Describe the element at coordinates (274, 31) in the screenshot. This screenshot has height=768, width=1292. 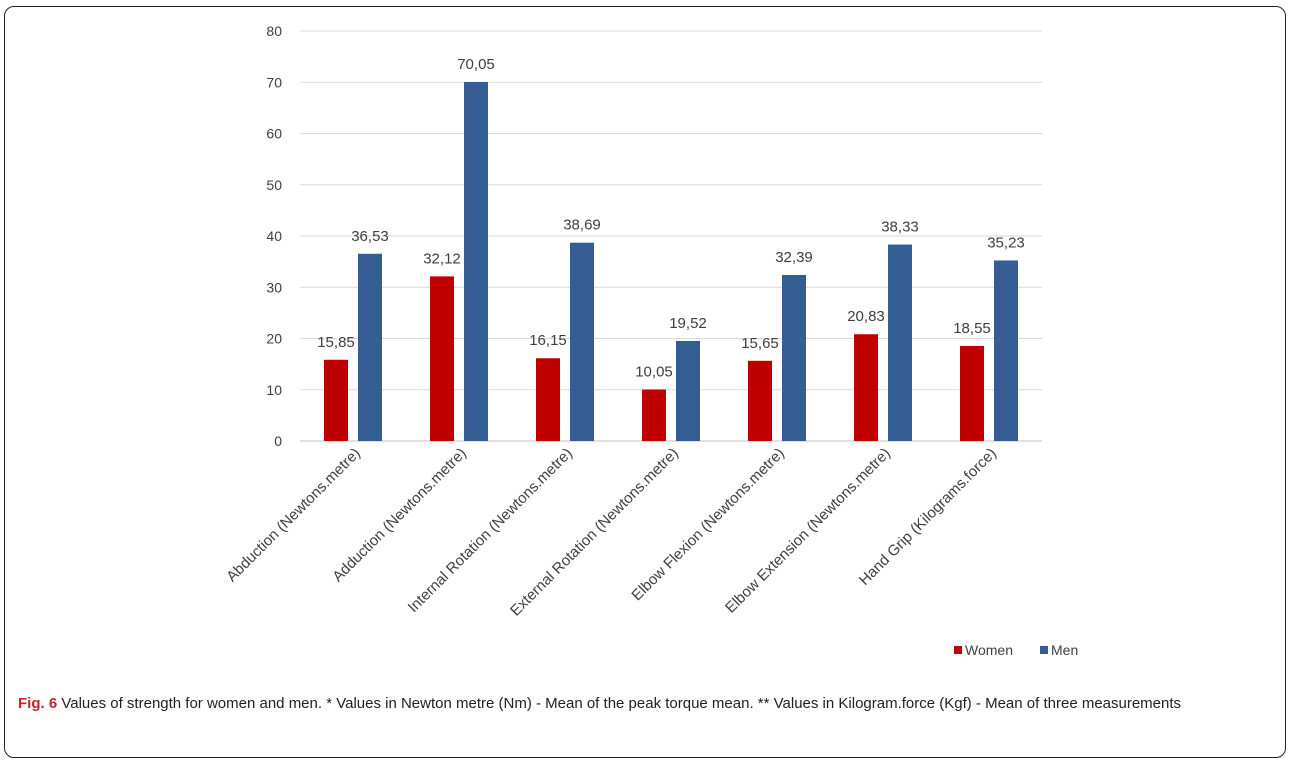
I see `y-tick-label: 80` at that location.